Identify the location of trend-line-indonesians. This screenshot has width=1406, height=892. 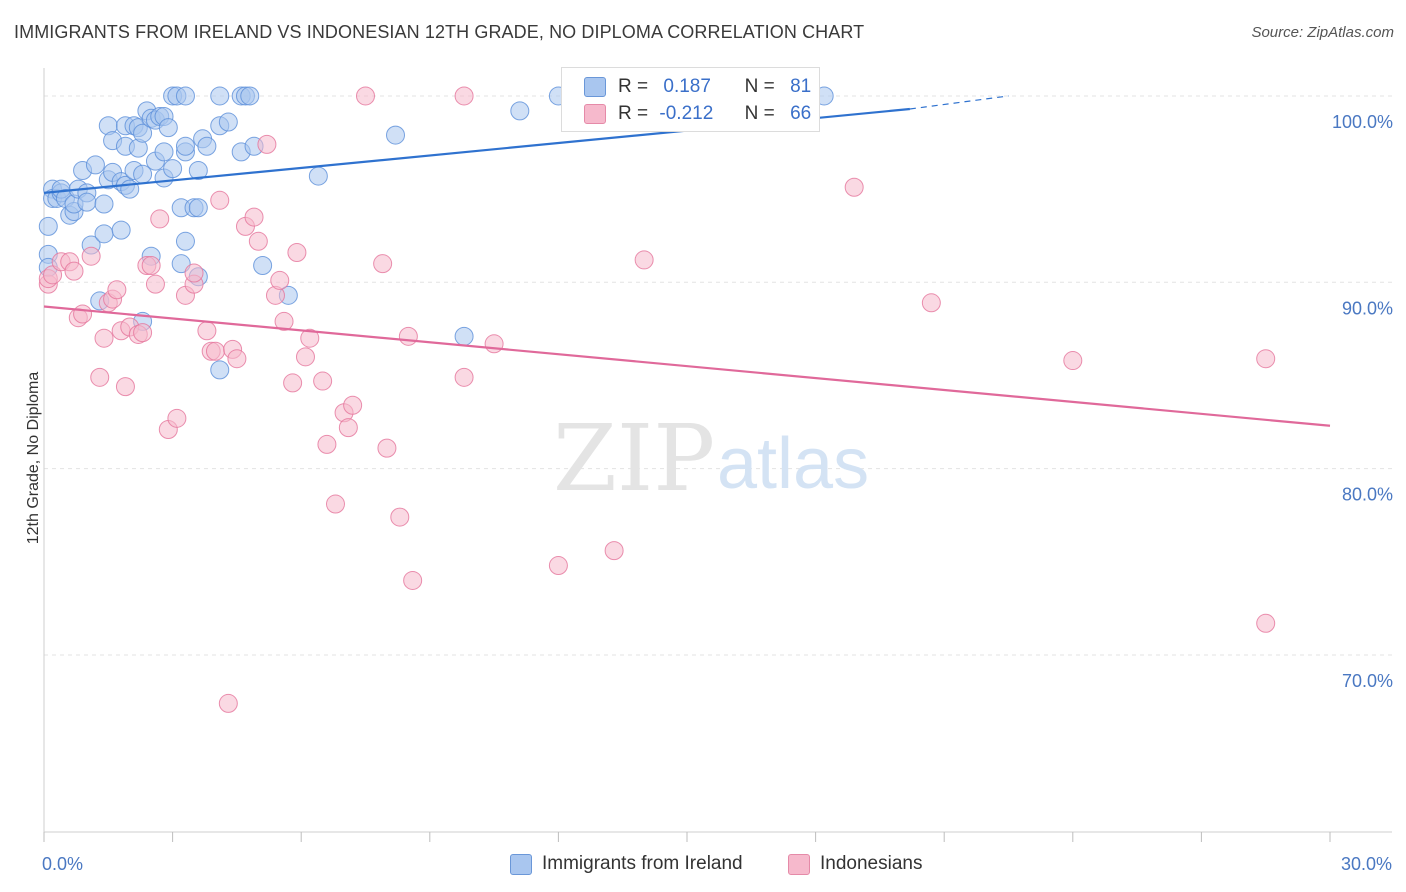
(687, 366).